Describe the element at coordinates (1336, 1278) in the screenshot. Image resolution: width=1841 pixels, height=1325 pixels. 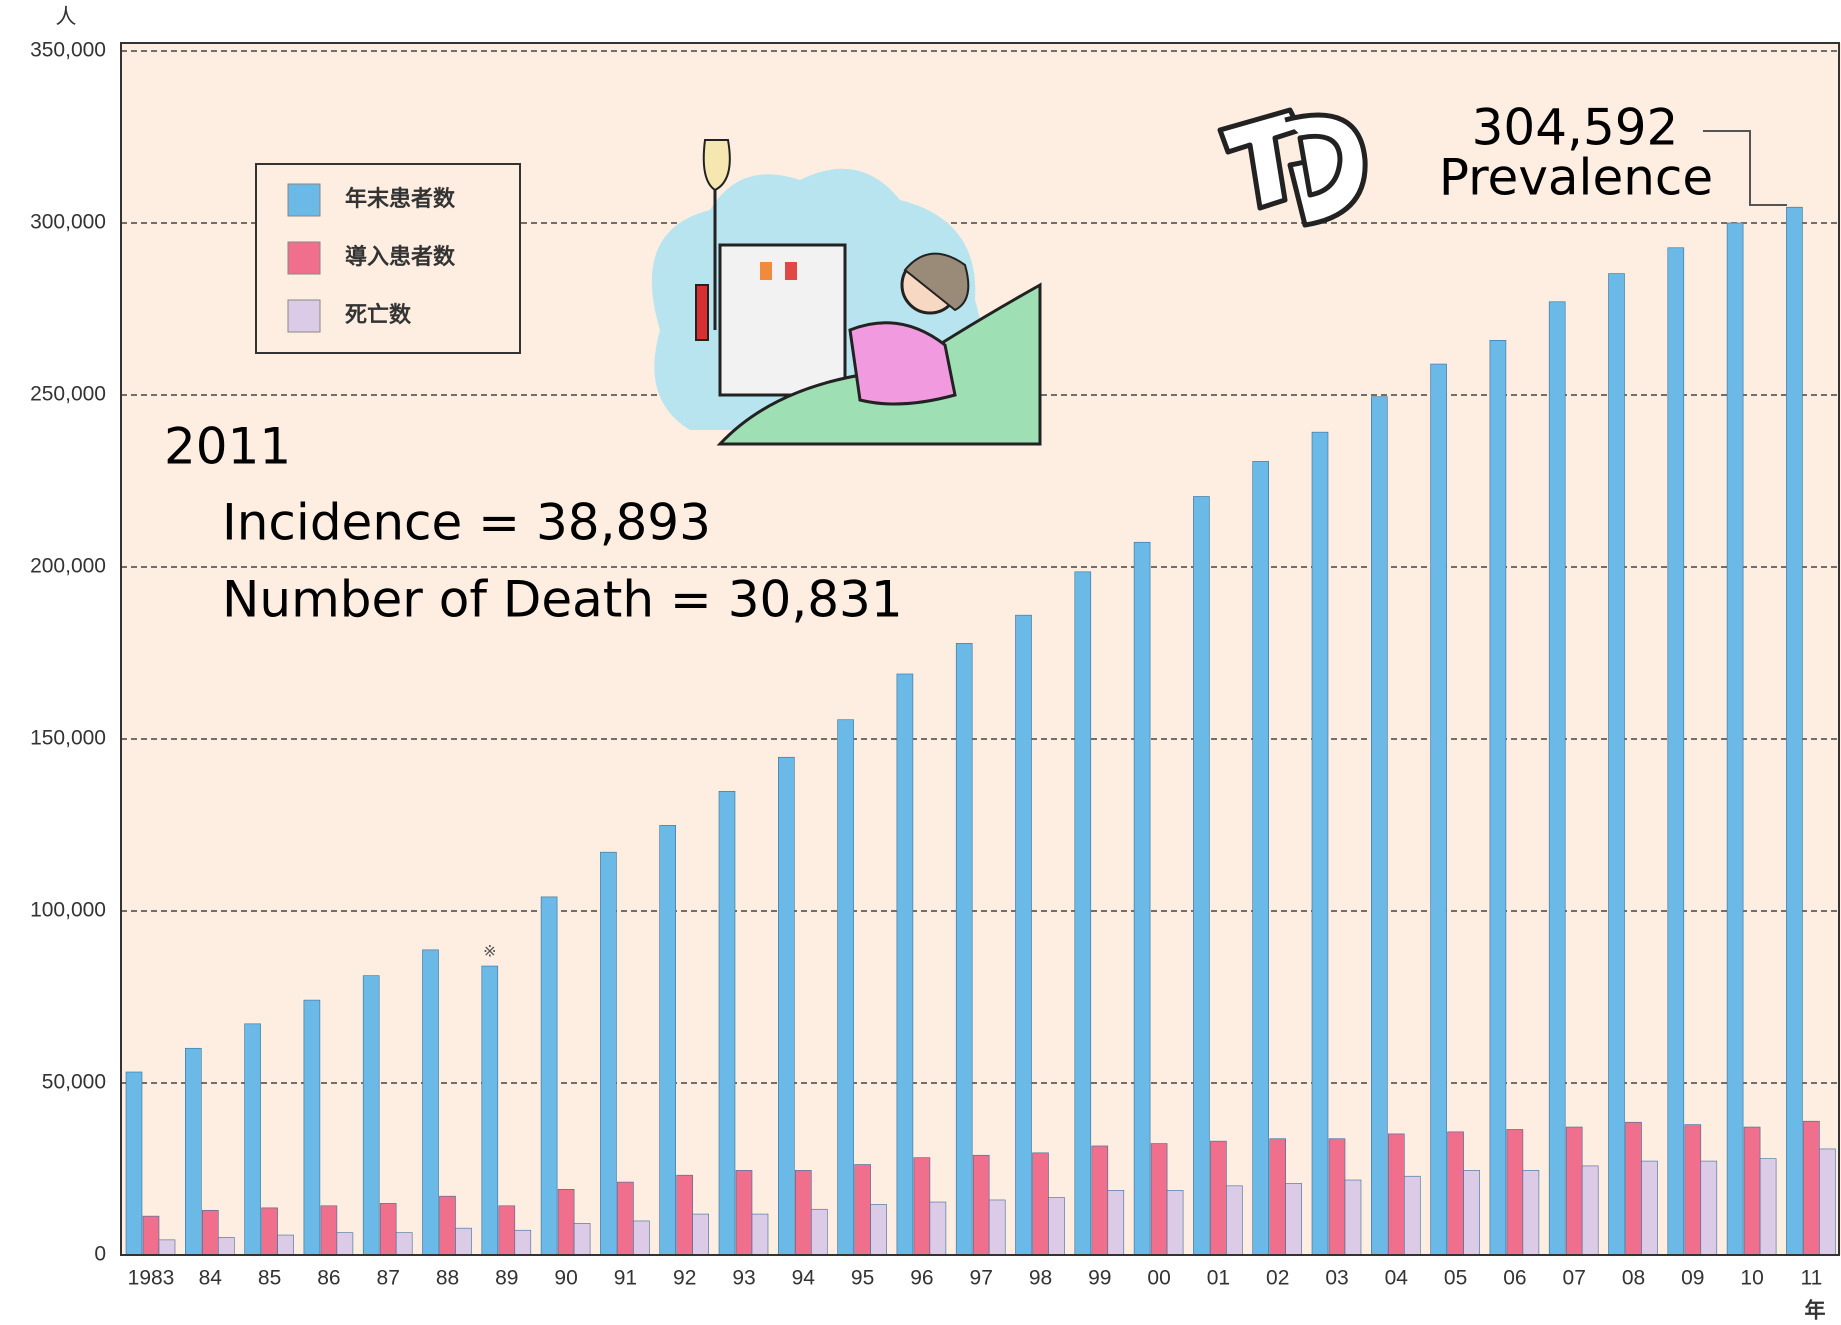
I see `x-tick-label: 03` at that location.